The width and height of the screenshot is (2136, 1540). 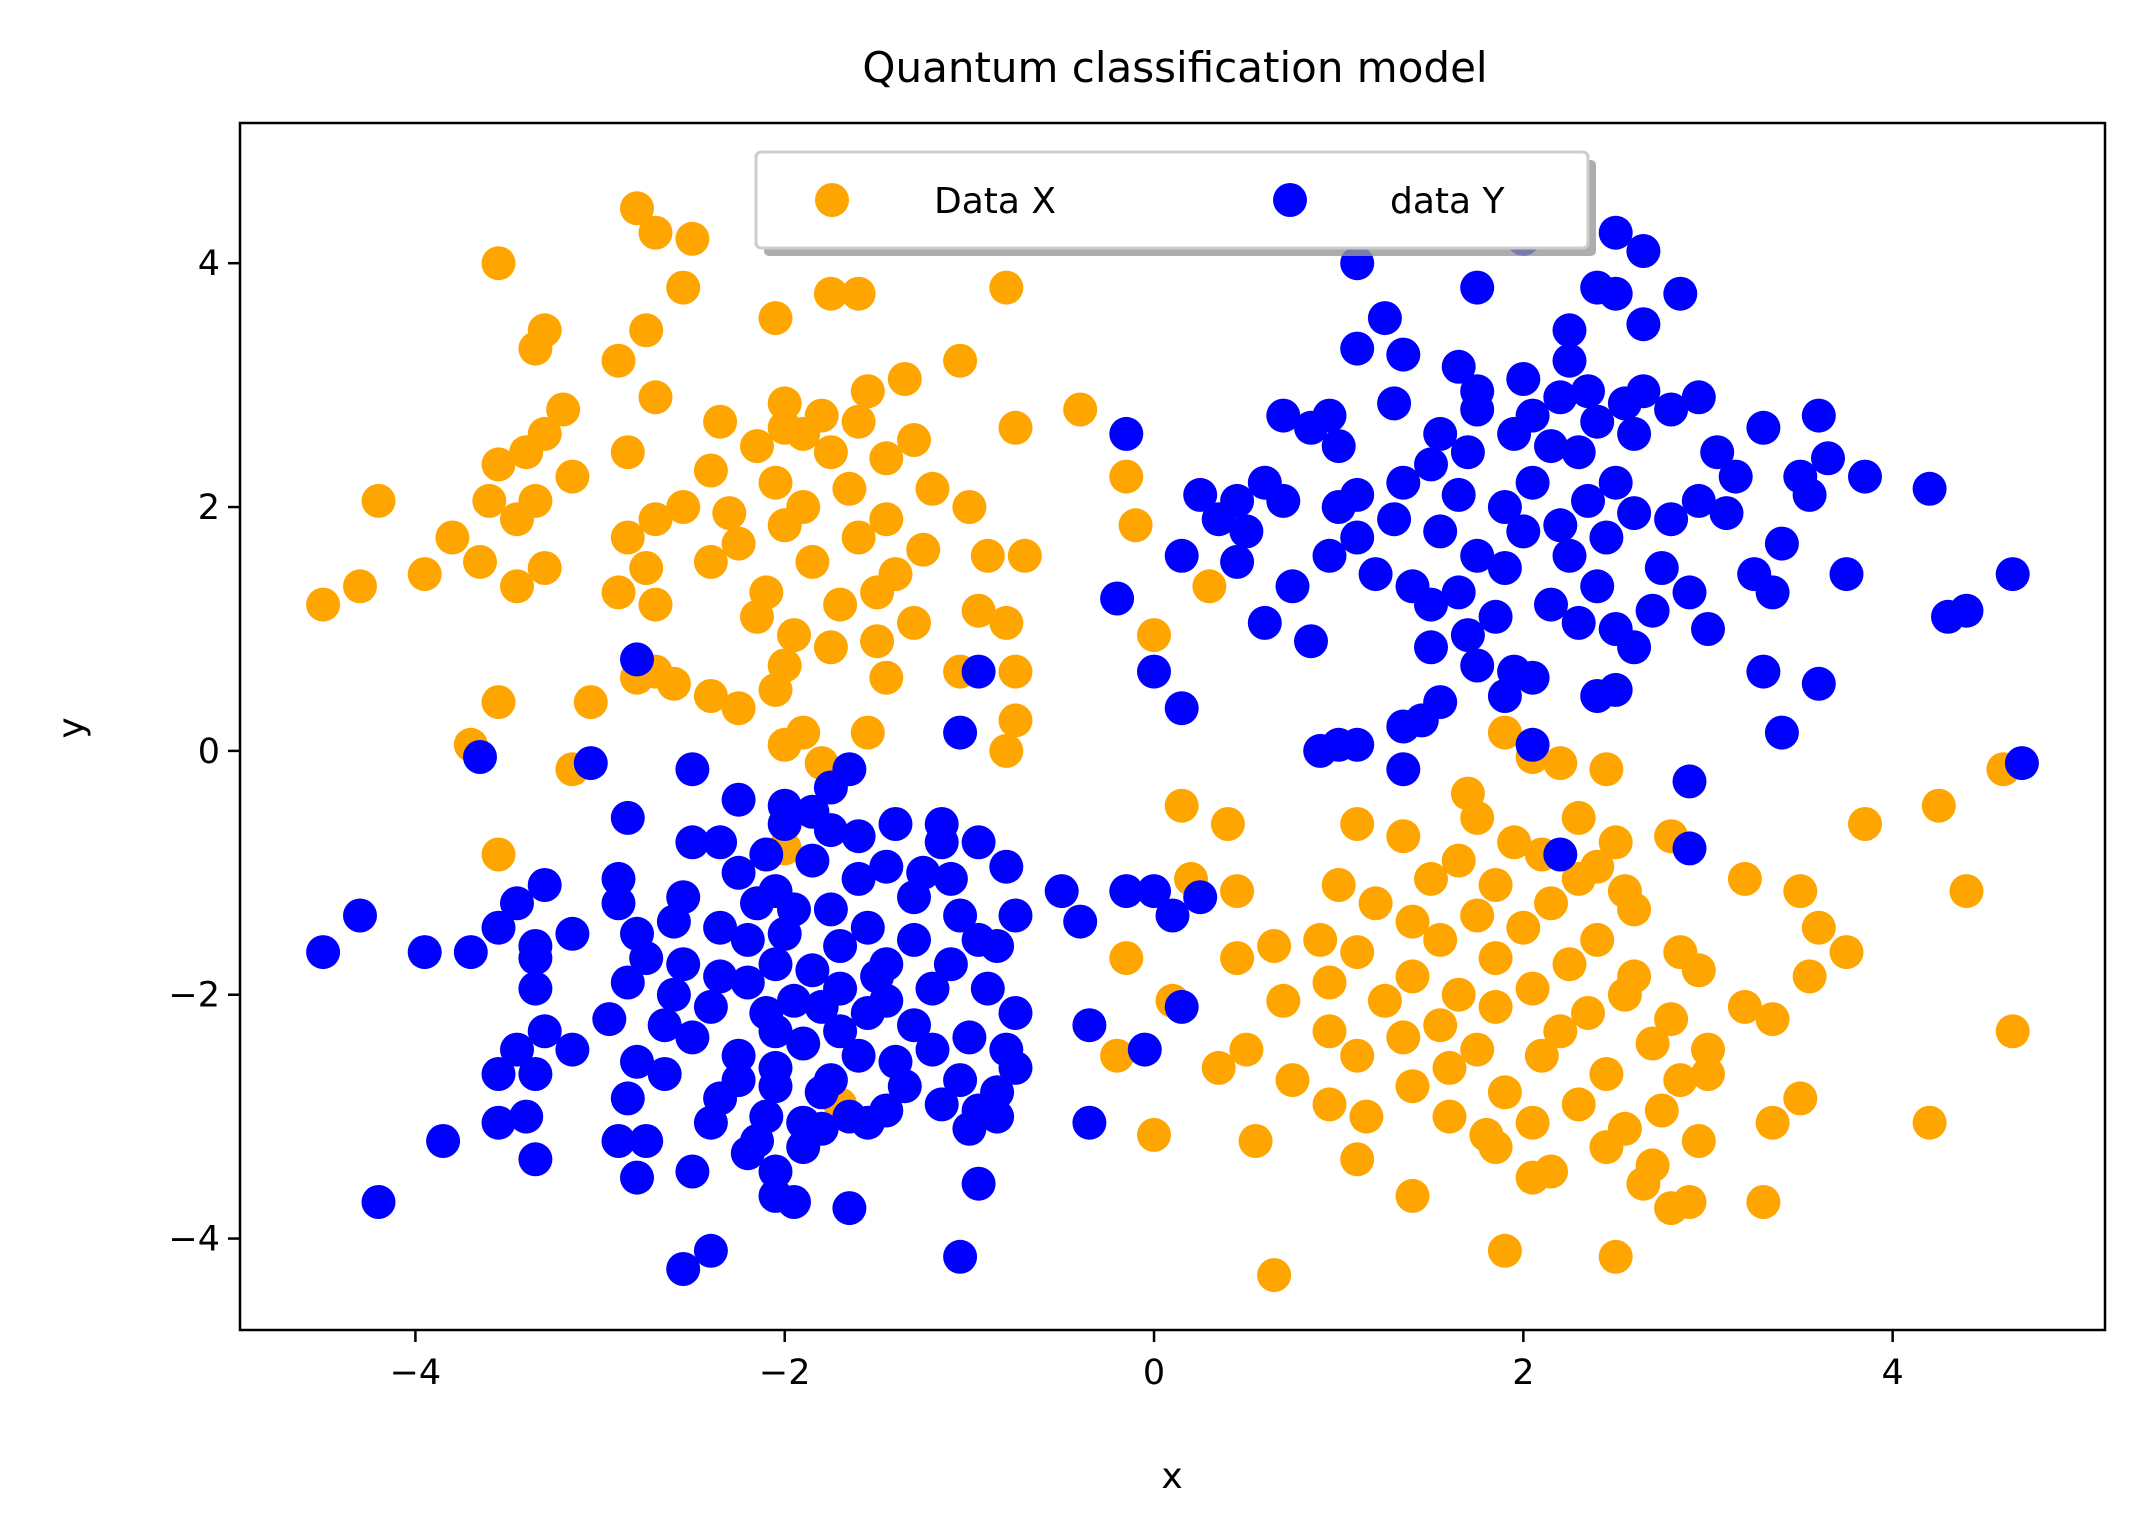 I want to click on y-tick-label: −2, so click(x=194, y=996).